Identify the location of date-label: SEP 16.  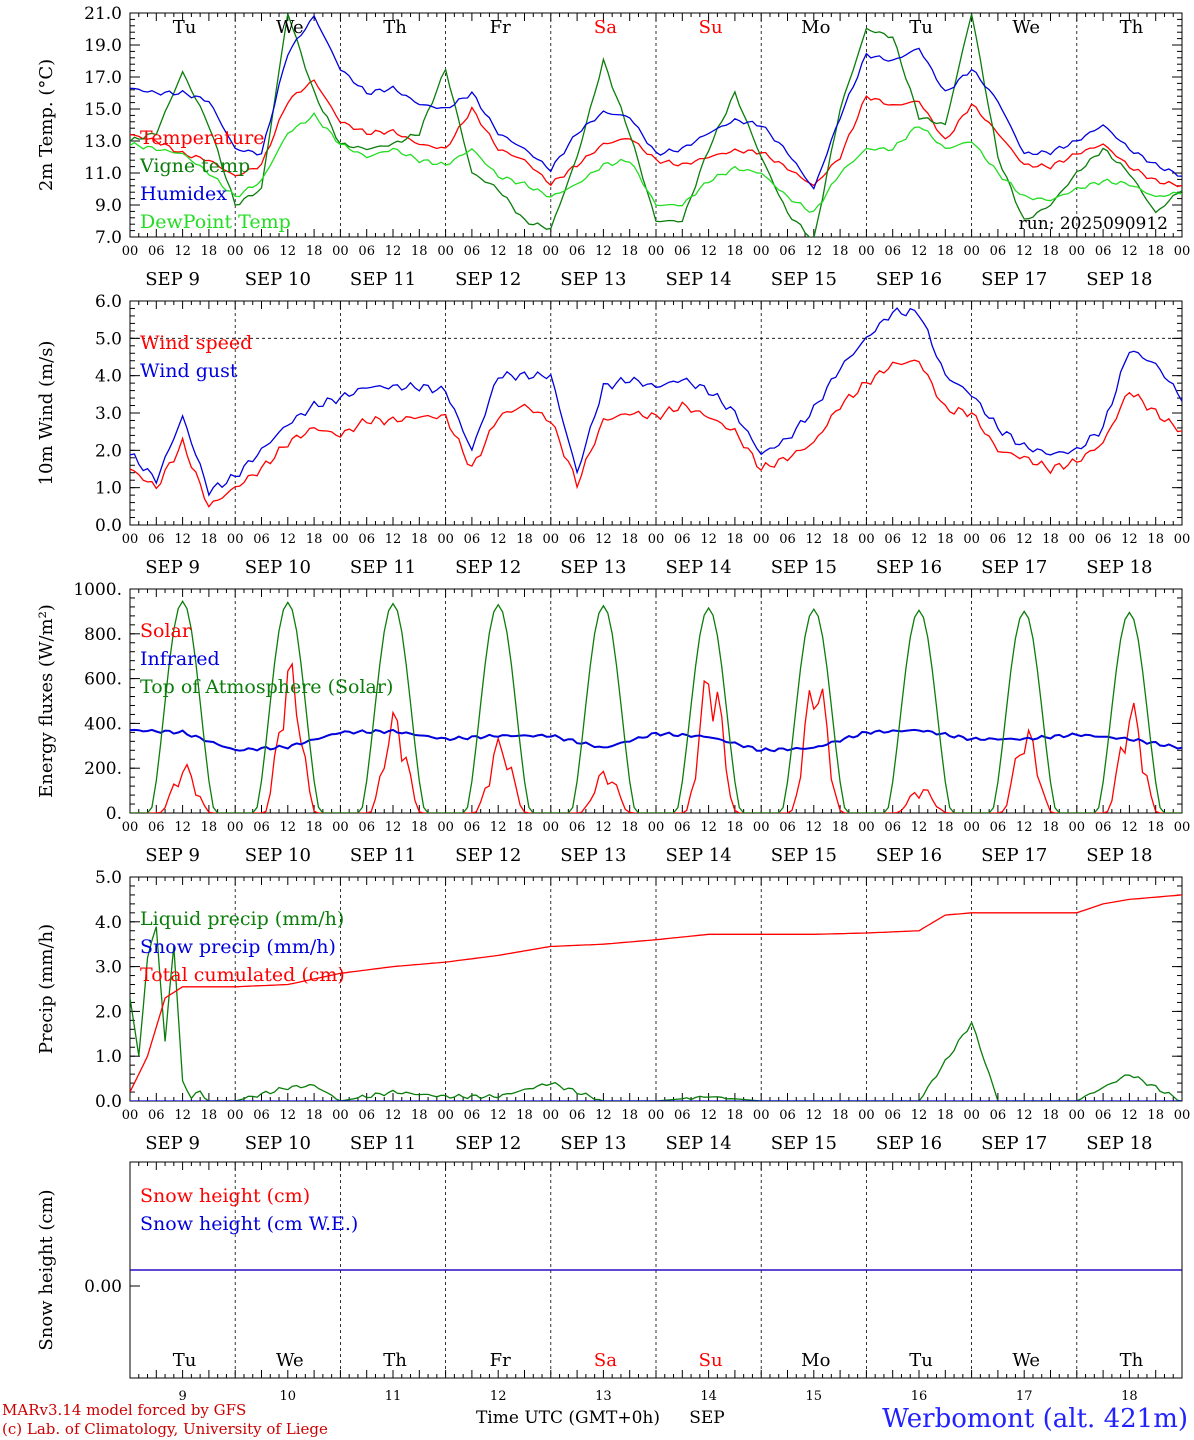
(909, 1143).